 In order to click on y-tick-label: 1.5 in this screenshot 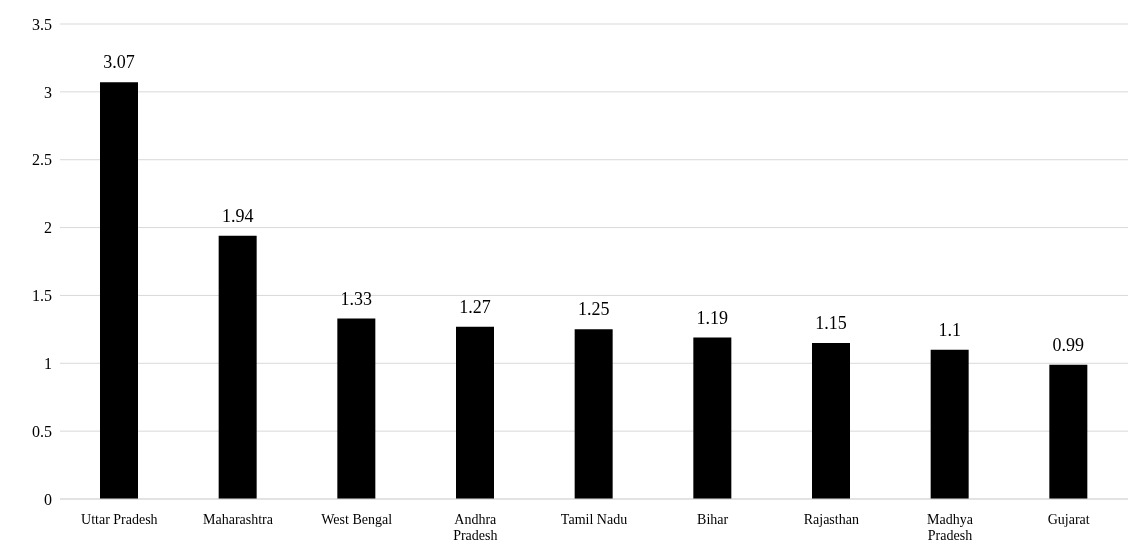, I will do `click(42, 296)`.